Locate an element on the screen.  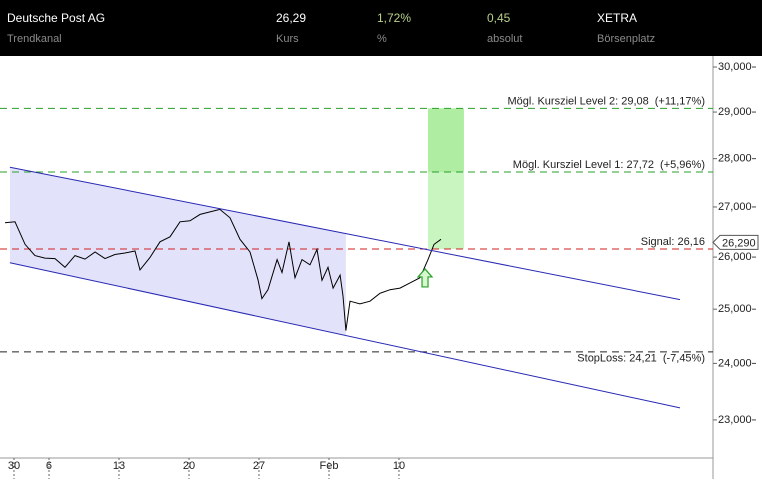
last-price-box is located at coordinates (735, 242).